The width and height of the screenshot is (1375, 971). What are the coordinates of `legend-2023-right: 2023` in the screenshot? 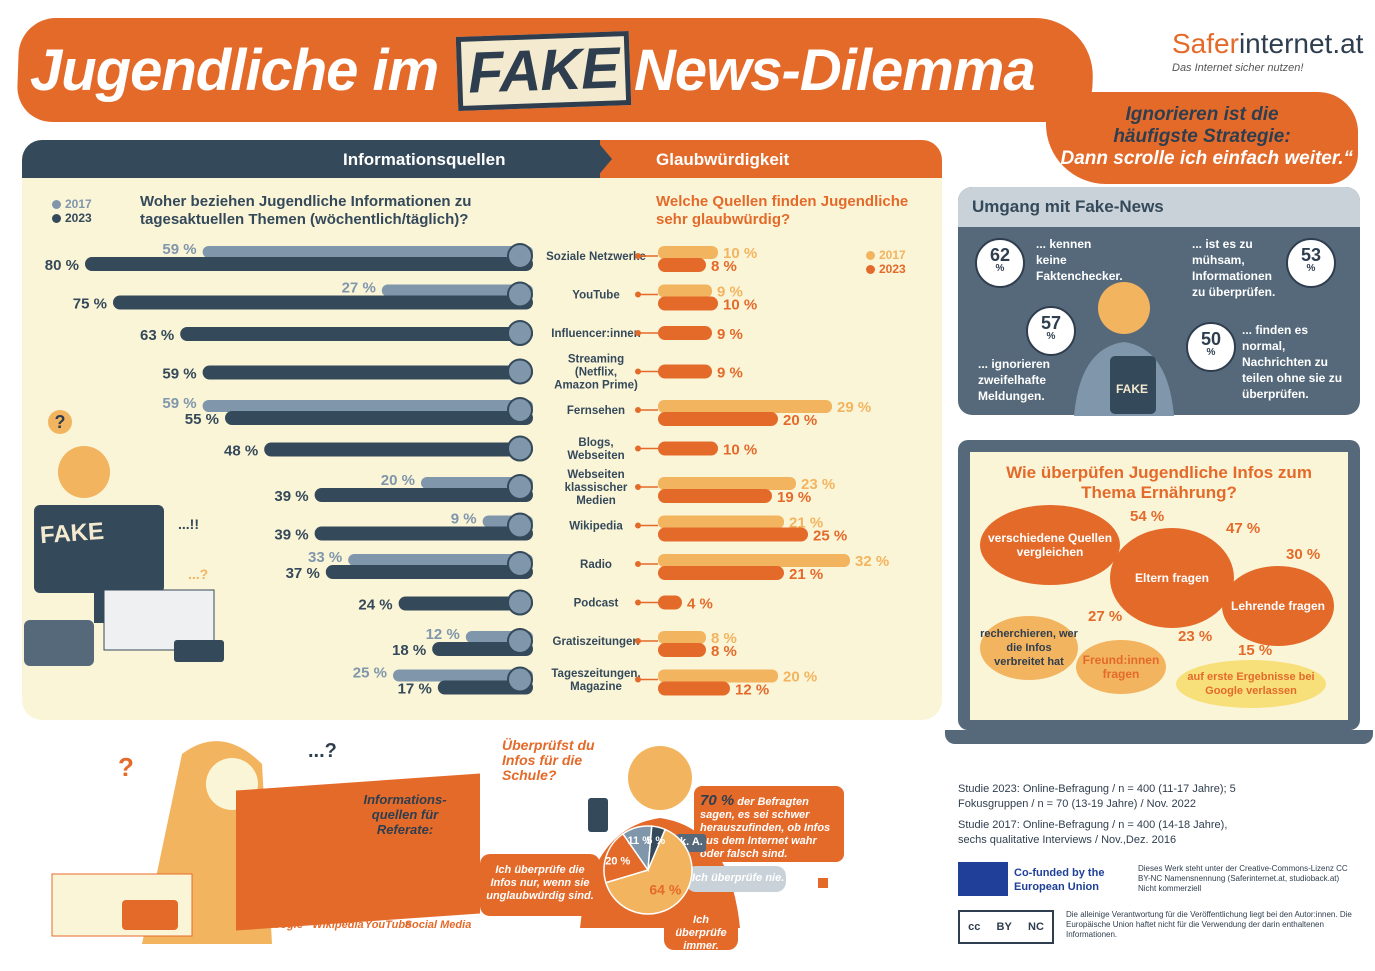 It's located at (886, 269).